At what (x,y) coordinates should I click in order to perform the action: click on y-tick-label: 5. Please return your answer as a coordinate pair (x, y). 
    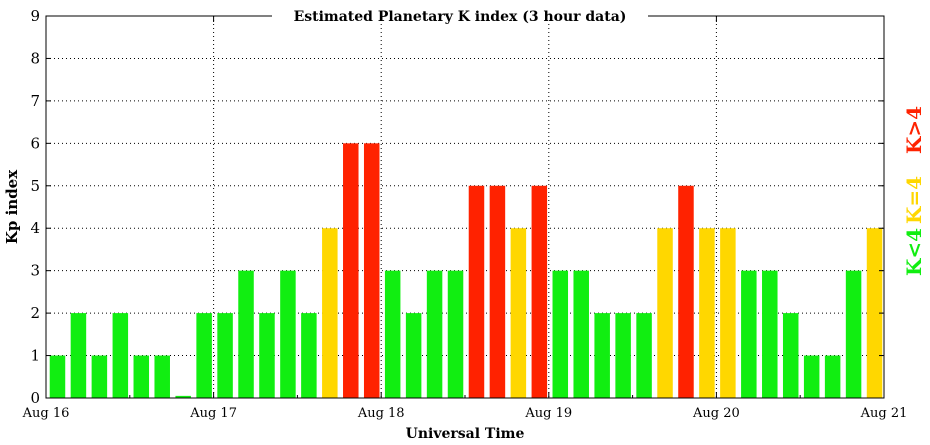
    Looking at the image, I should click on (35, 186).